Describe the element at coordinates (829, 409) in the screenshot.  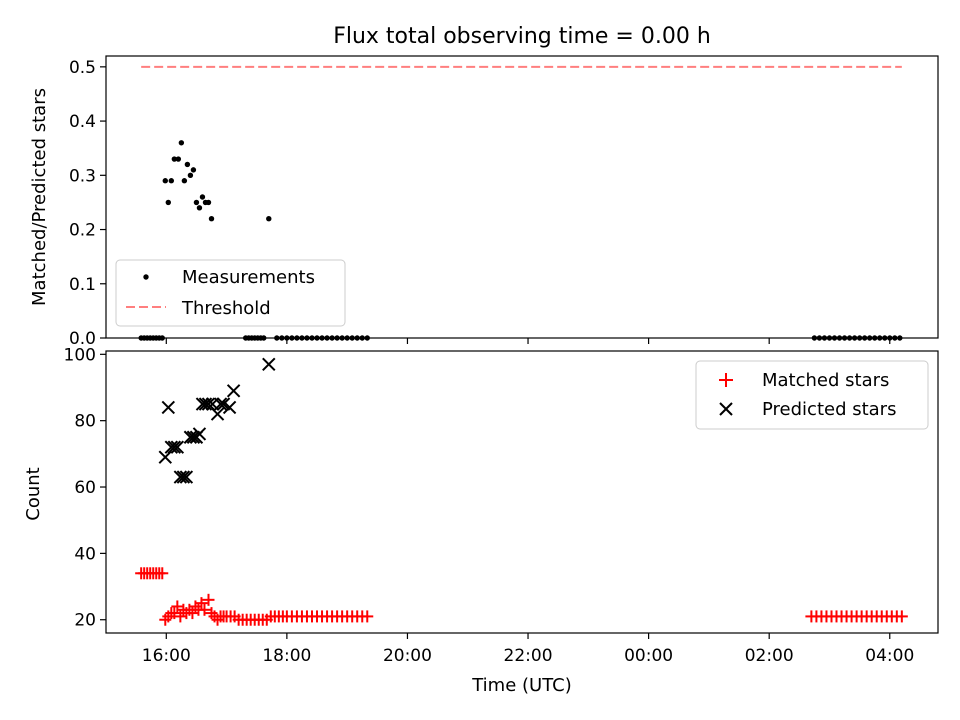
I see `legend-predicted-label: Predicted stars` at that location.